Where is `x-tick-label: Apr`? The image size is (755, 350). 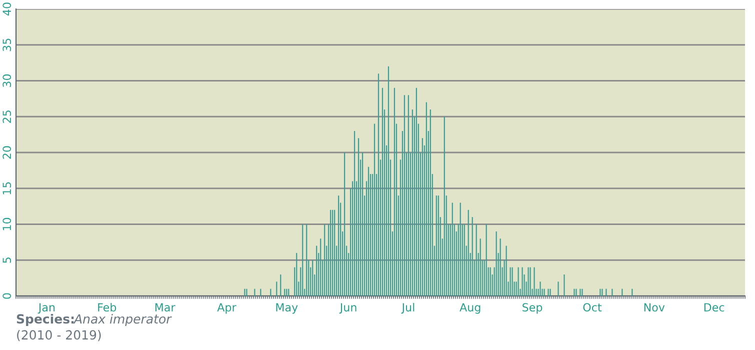 x-tick-label: Apr is located at coordinates (226, 308).